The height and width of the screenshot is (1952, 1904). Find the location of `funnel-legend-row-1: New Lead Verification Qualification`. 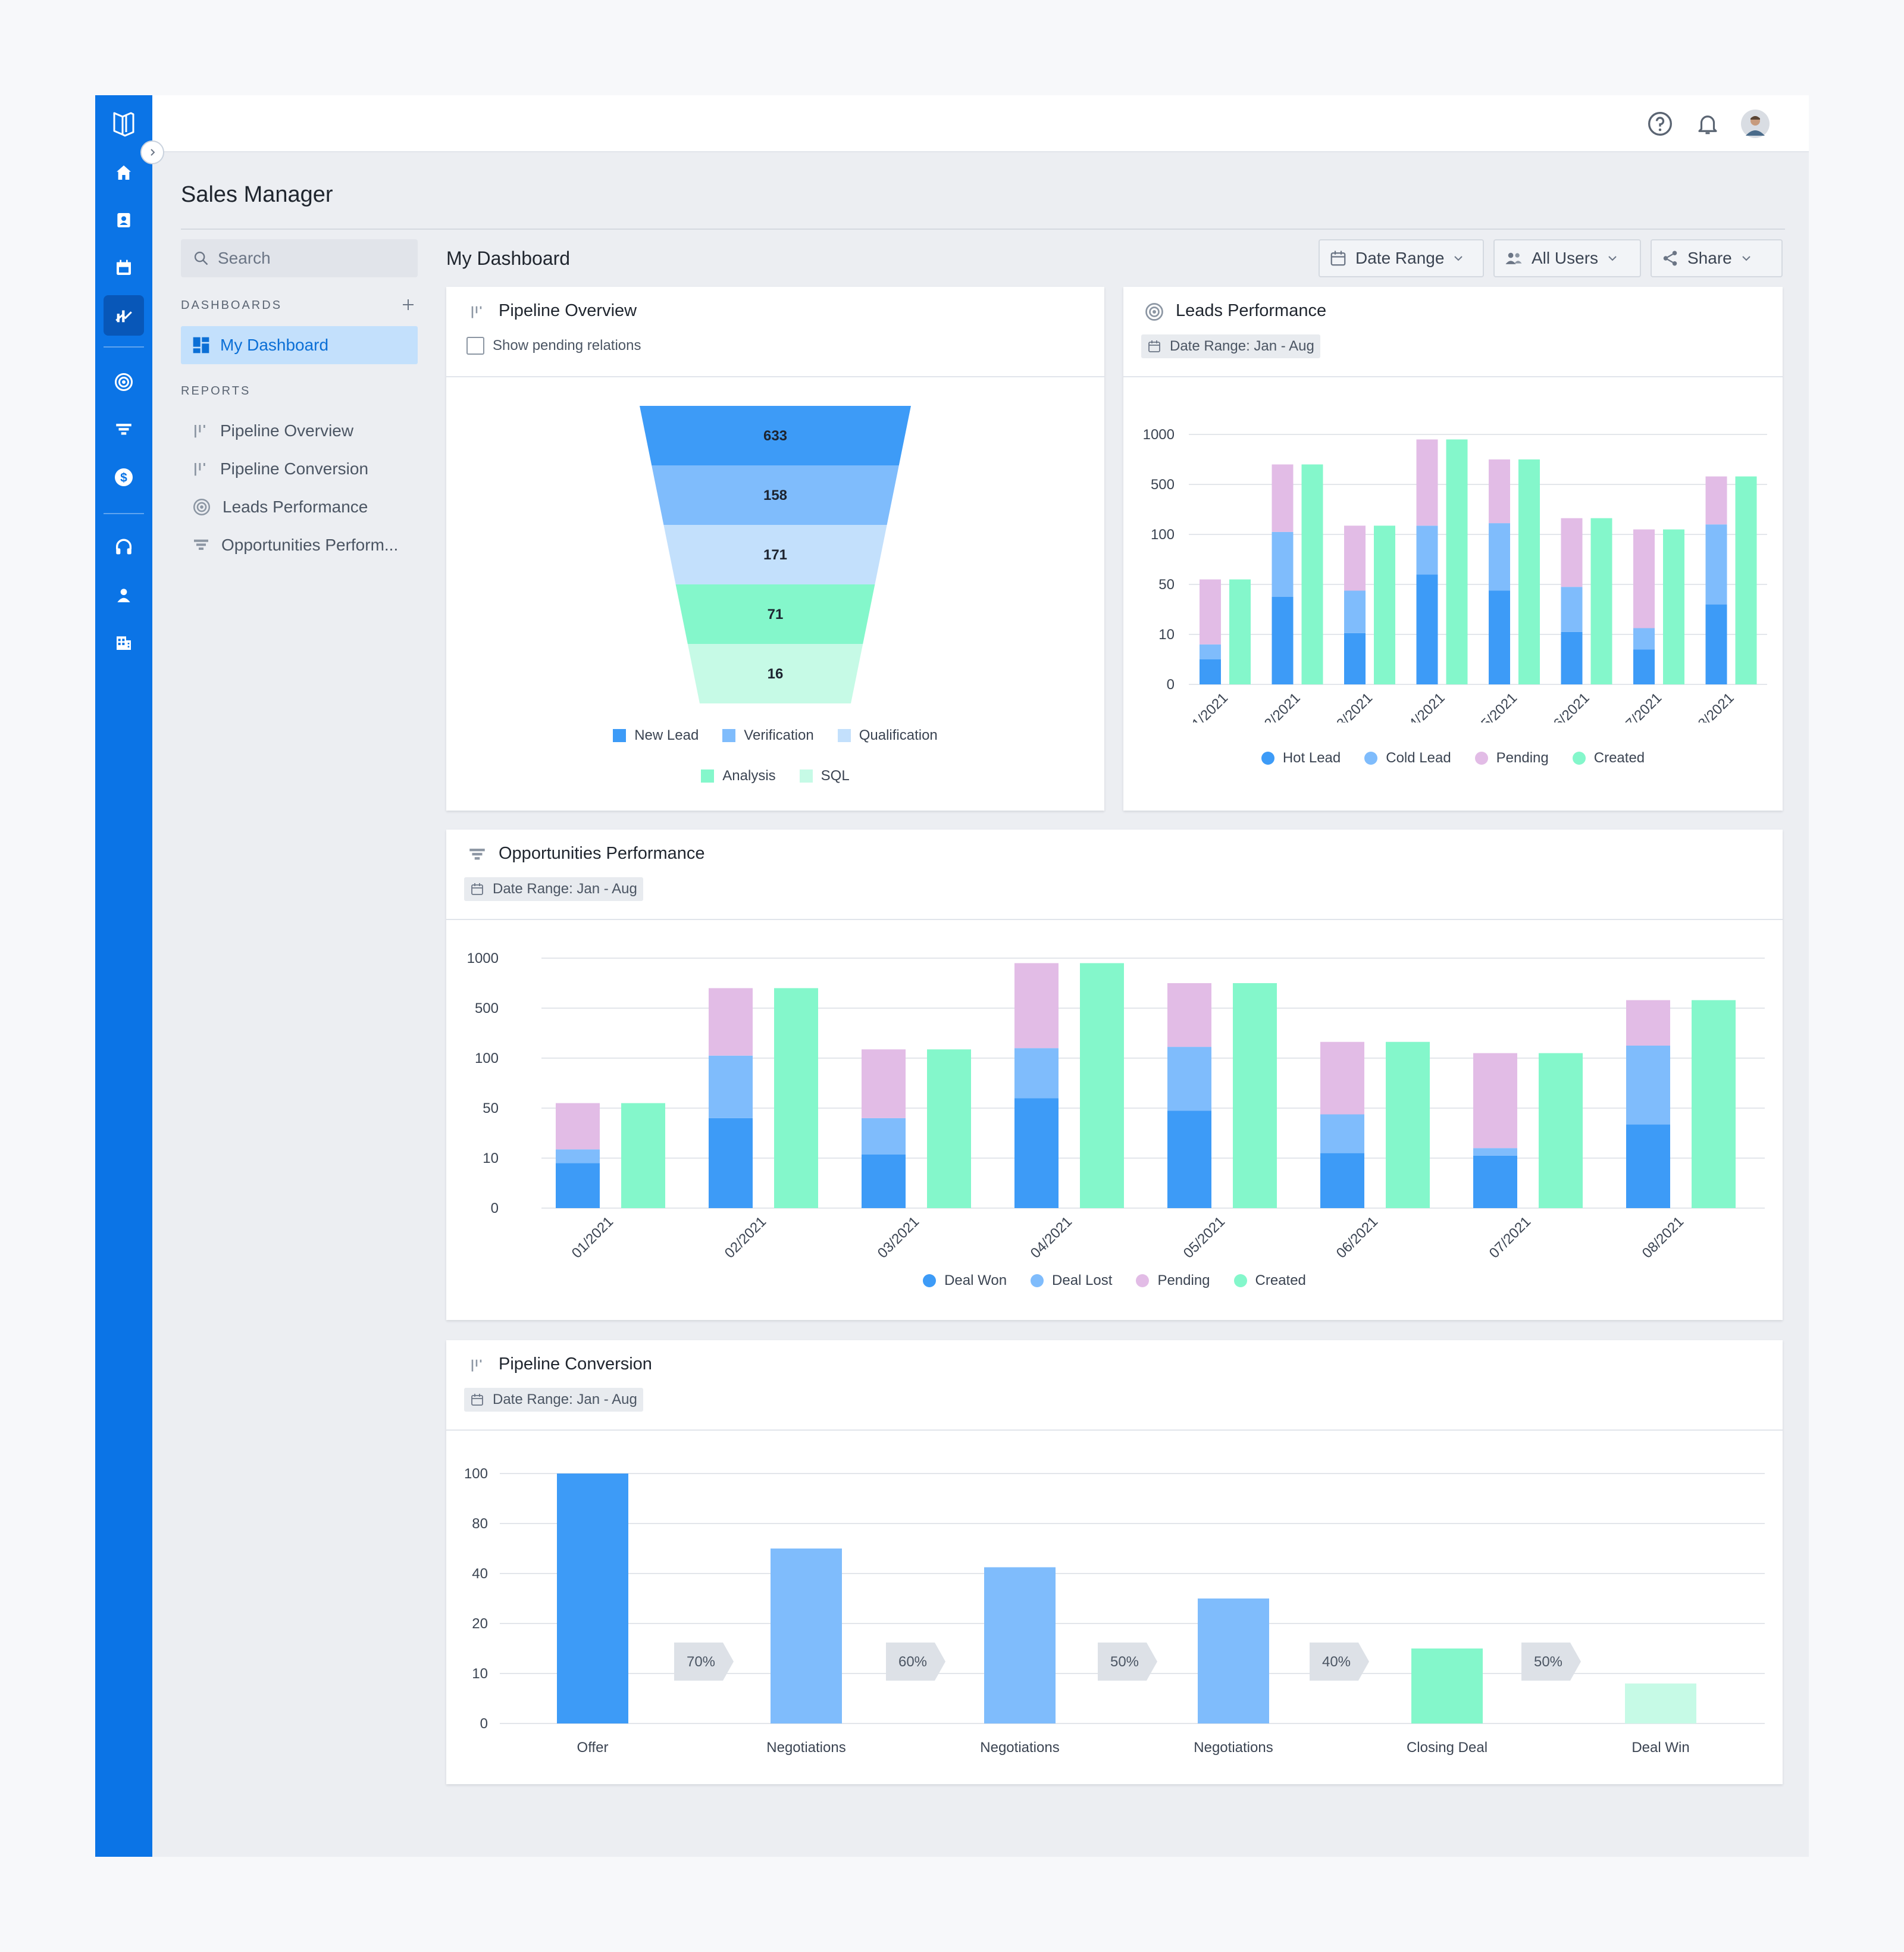

funnel-legend-row-1: New Lead Verification Qualification is located at coordinates (775, 735).